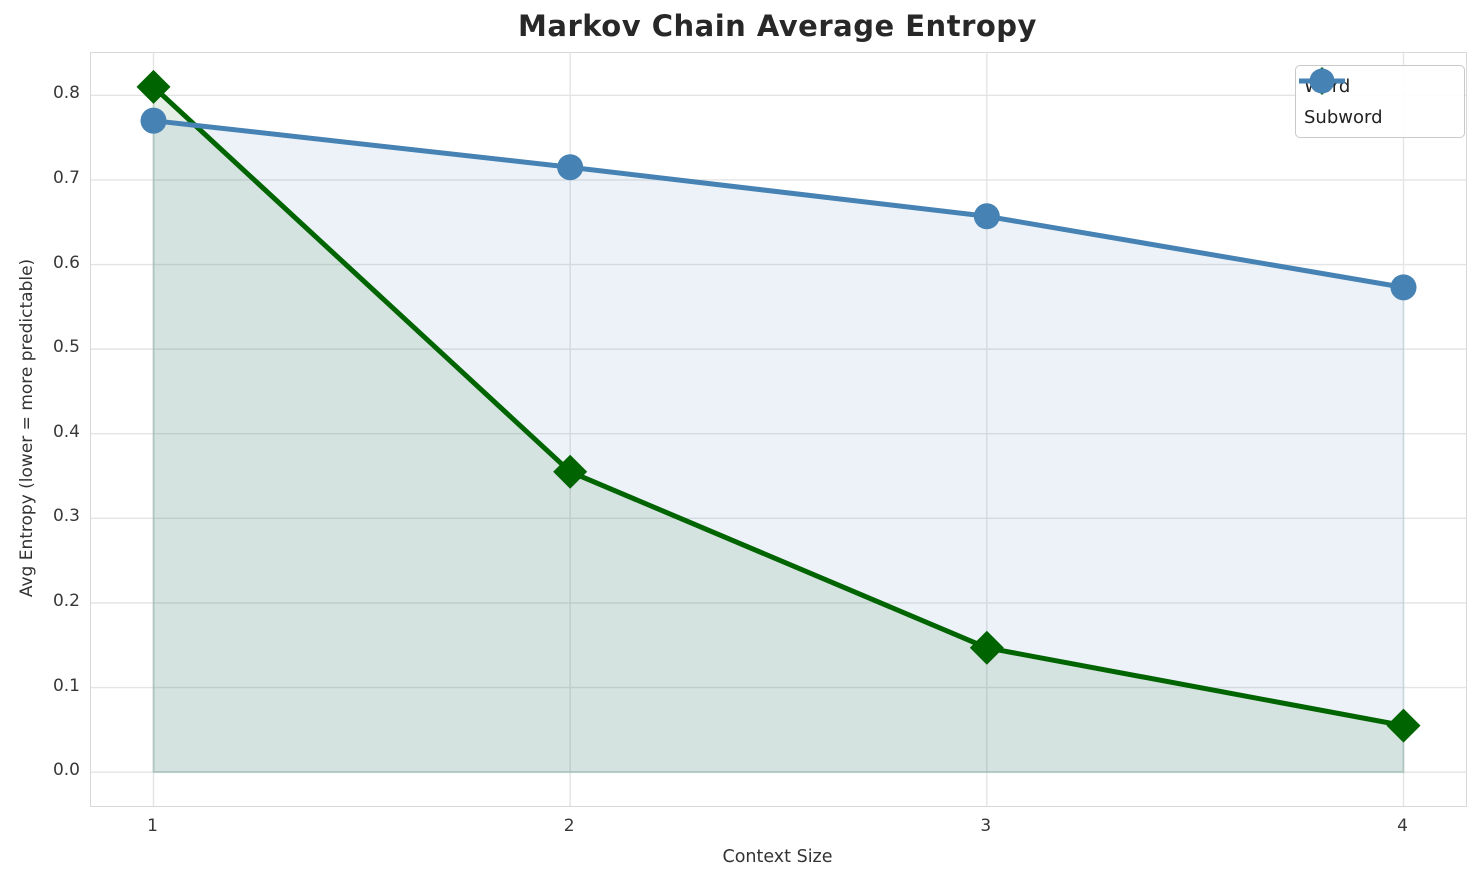 The image size is (1484, 885). What do you see at coordinates (1376, 100) in the screenshot?
I see `legend-item-subword: Subword` at bounding box center [1376, 100].